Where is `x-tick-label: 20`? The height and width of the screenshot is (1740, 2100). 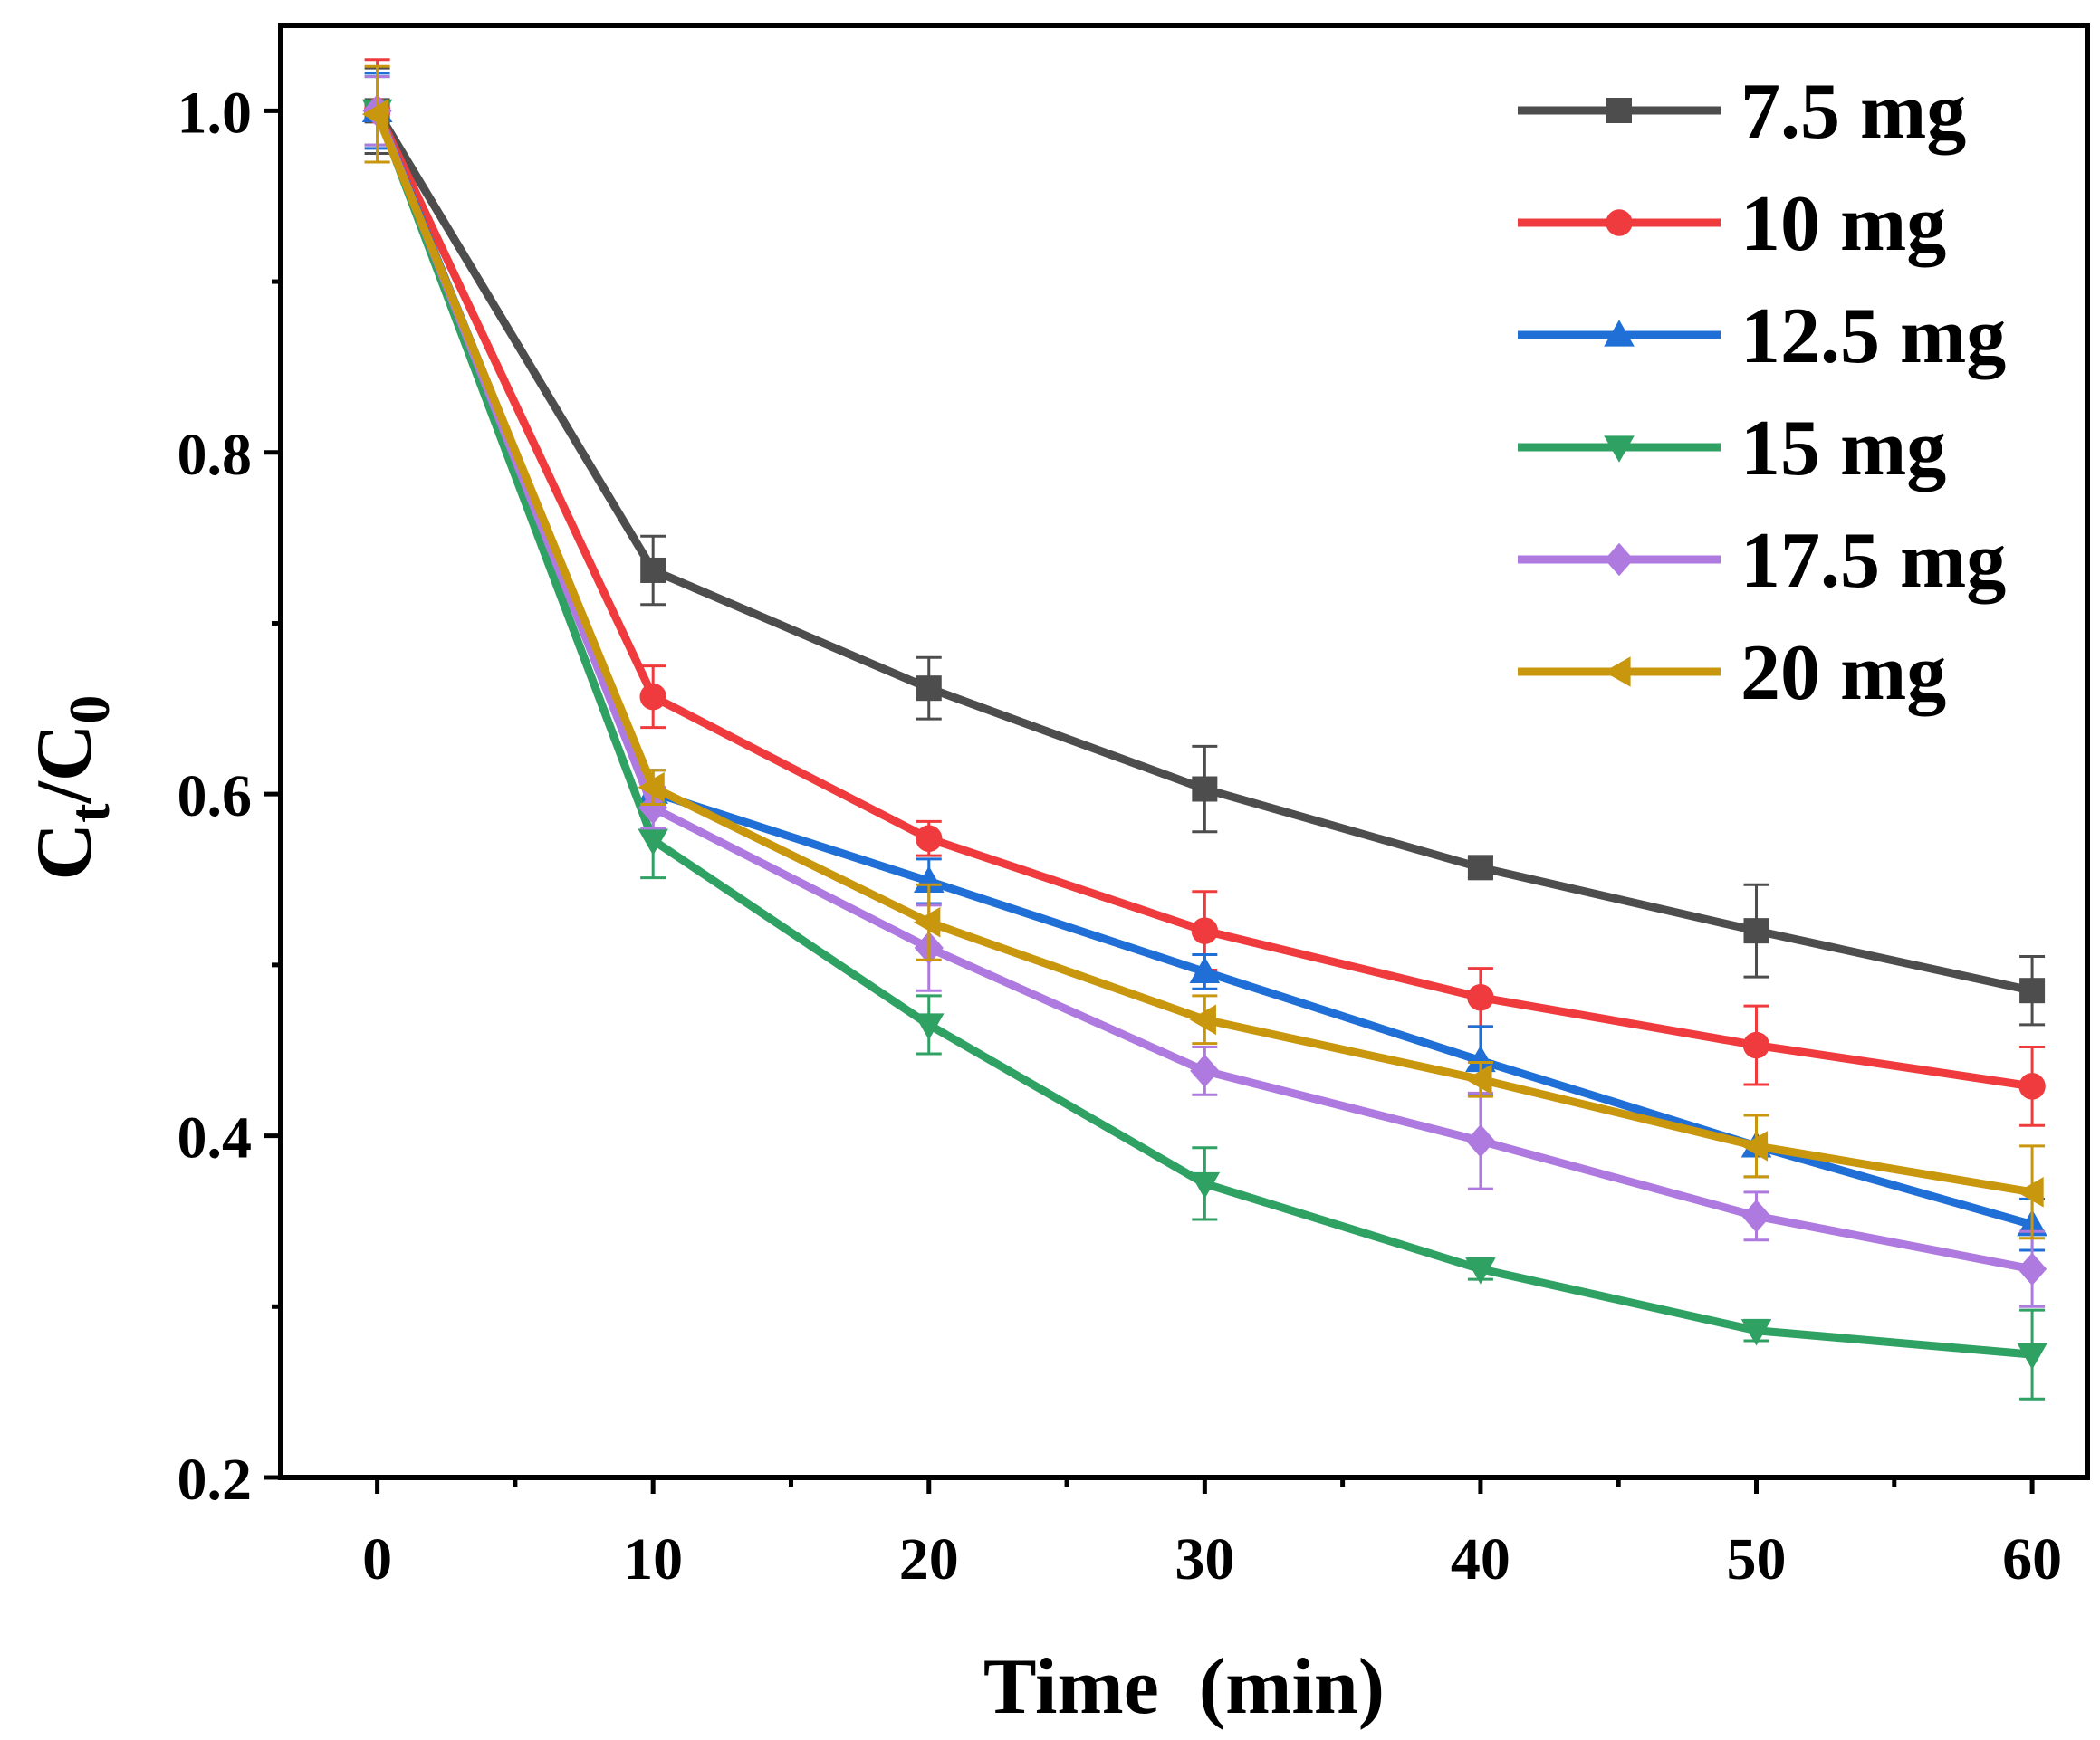 x-tick-label: 20 is located at coordinates (929, 1559).